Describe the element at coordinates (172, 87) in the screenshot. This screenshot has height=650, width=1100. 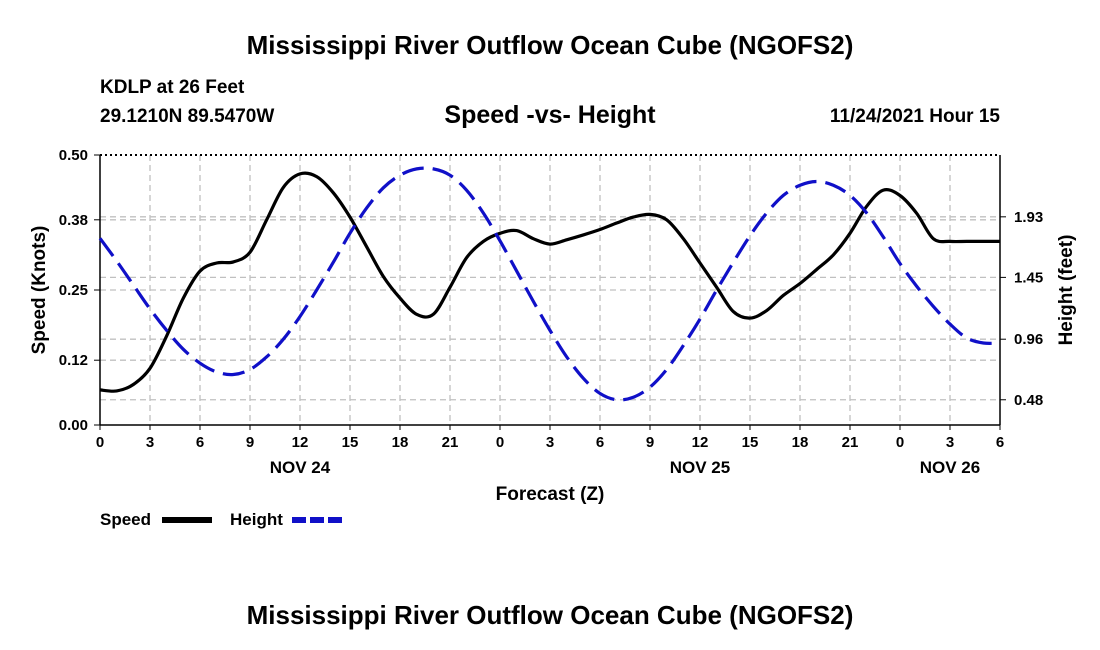
I see `station-label: KDLP at 26 Feet` at that location.